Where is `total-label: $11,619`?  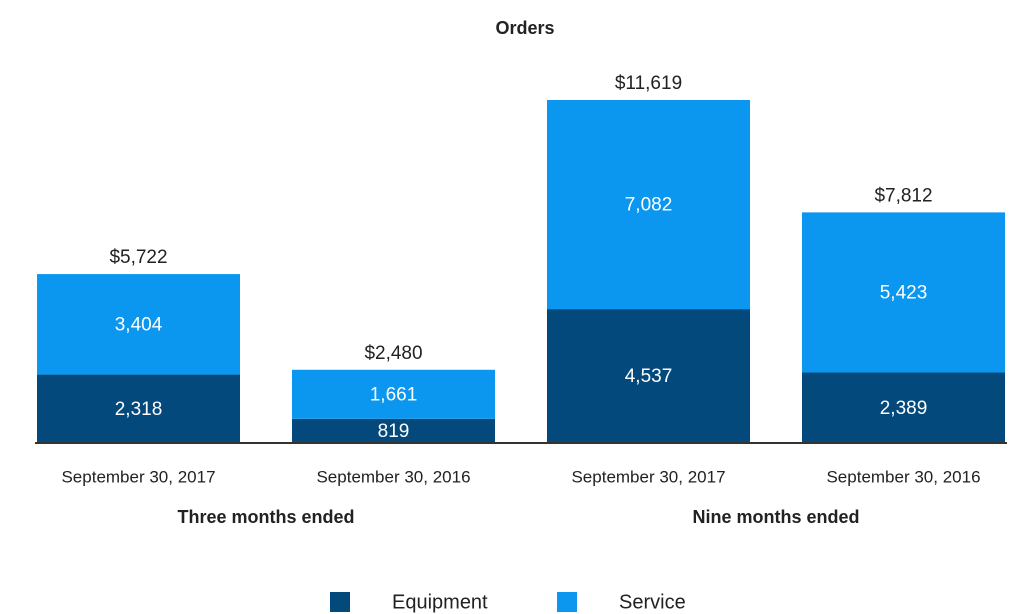 total-label: $11,619 is located at coordinates (648, 83).